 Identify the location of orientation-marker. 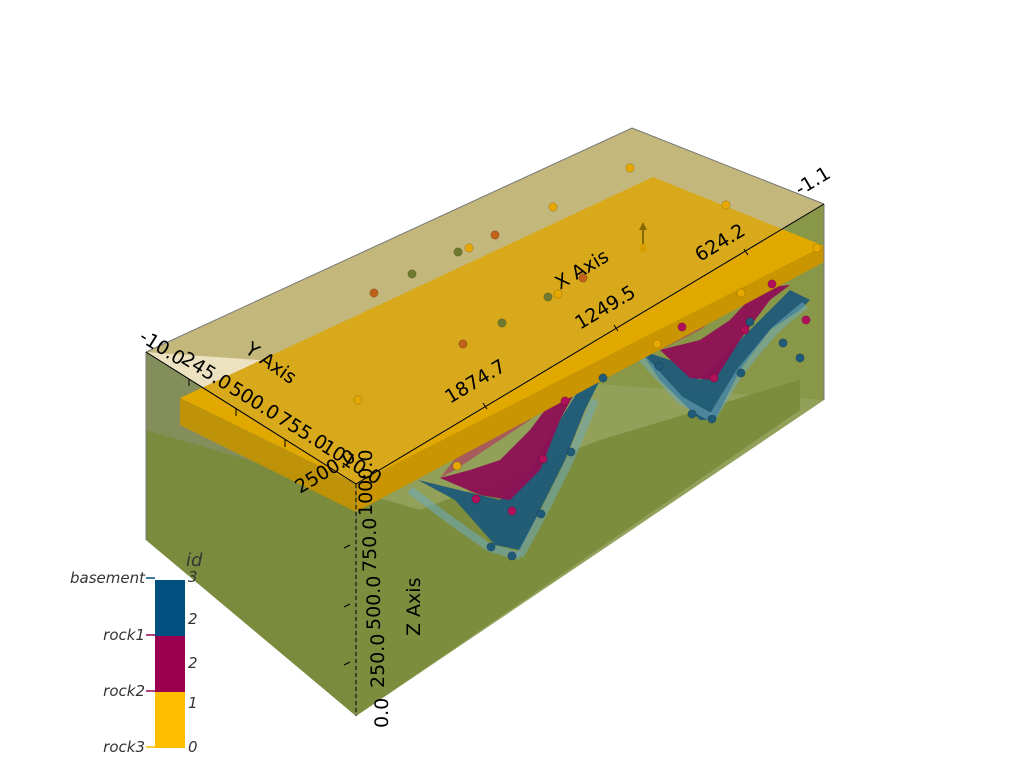
(643, 237).